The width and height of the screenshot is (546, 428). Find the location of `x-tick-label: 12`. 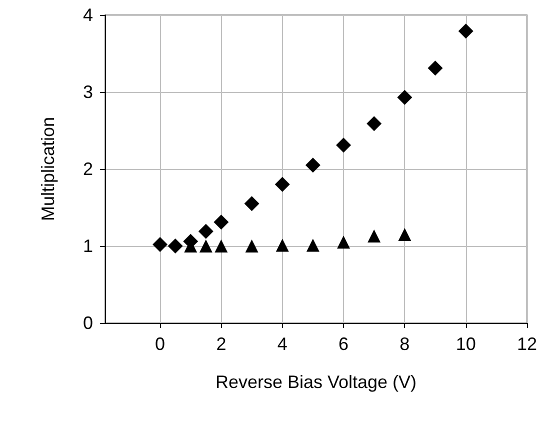

x-tick-label: 12 is located at coordinates (527, 344).